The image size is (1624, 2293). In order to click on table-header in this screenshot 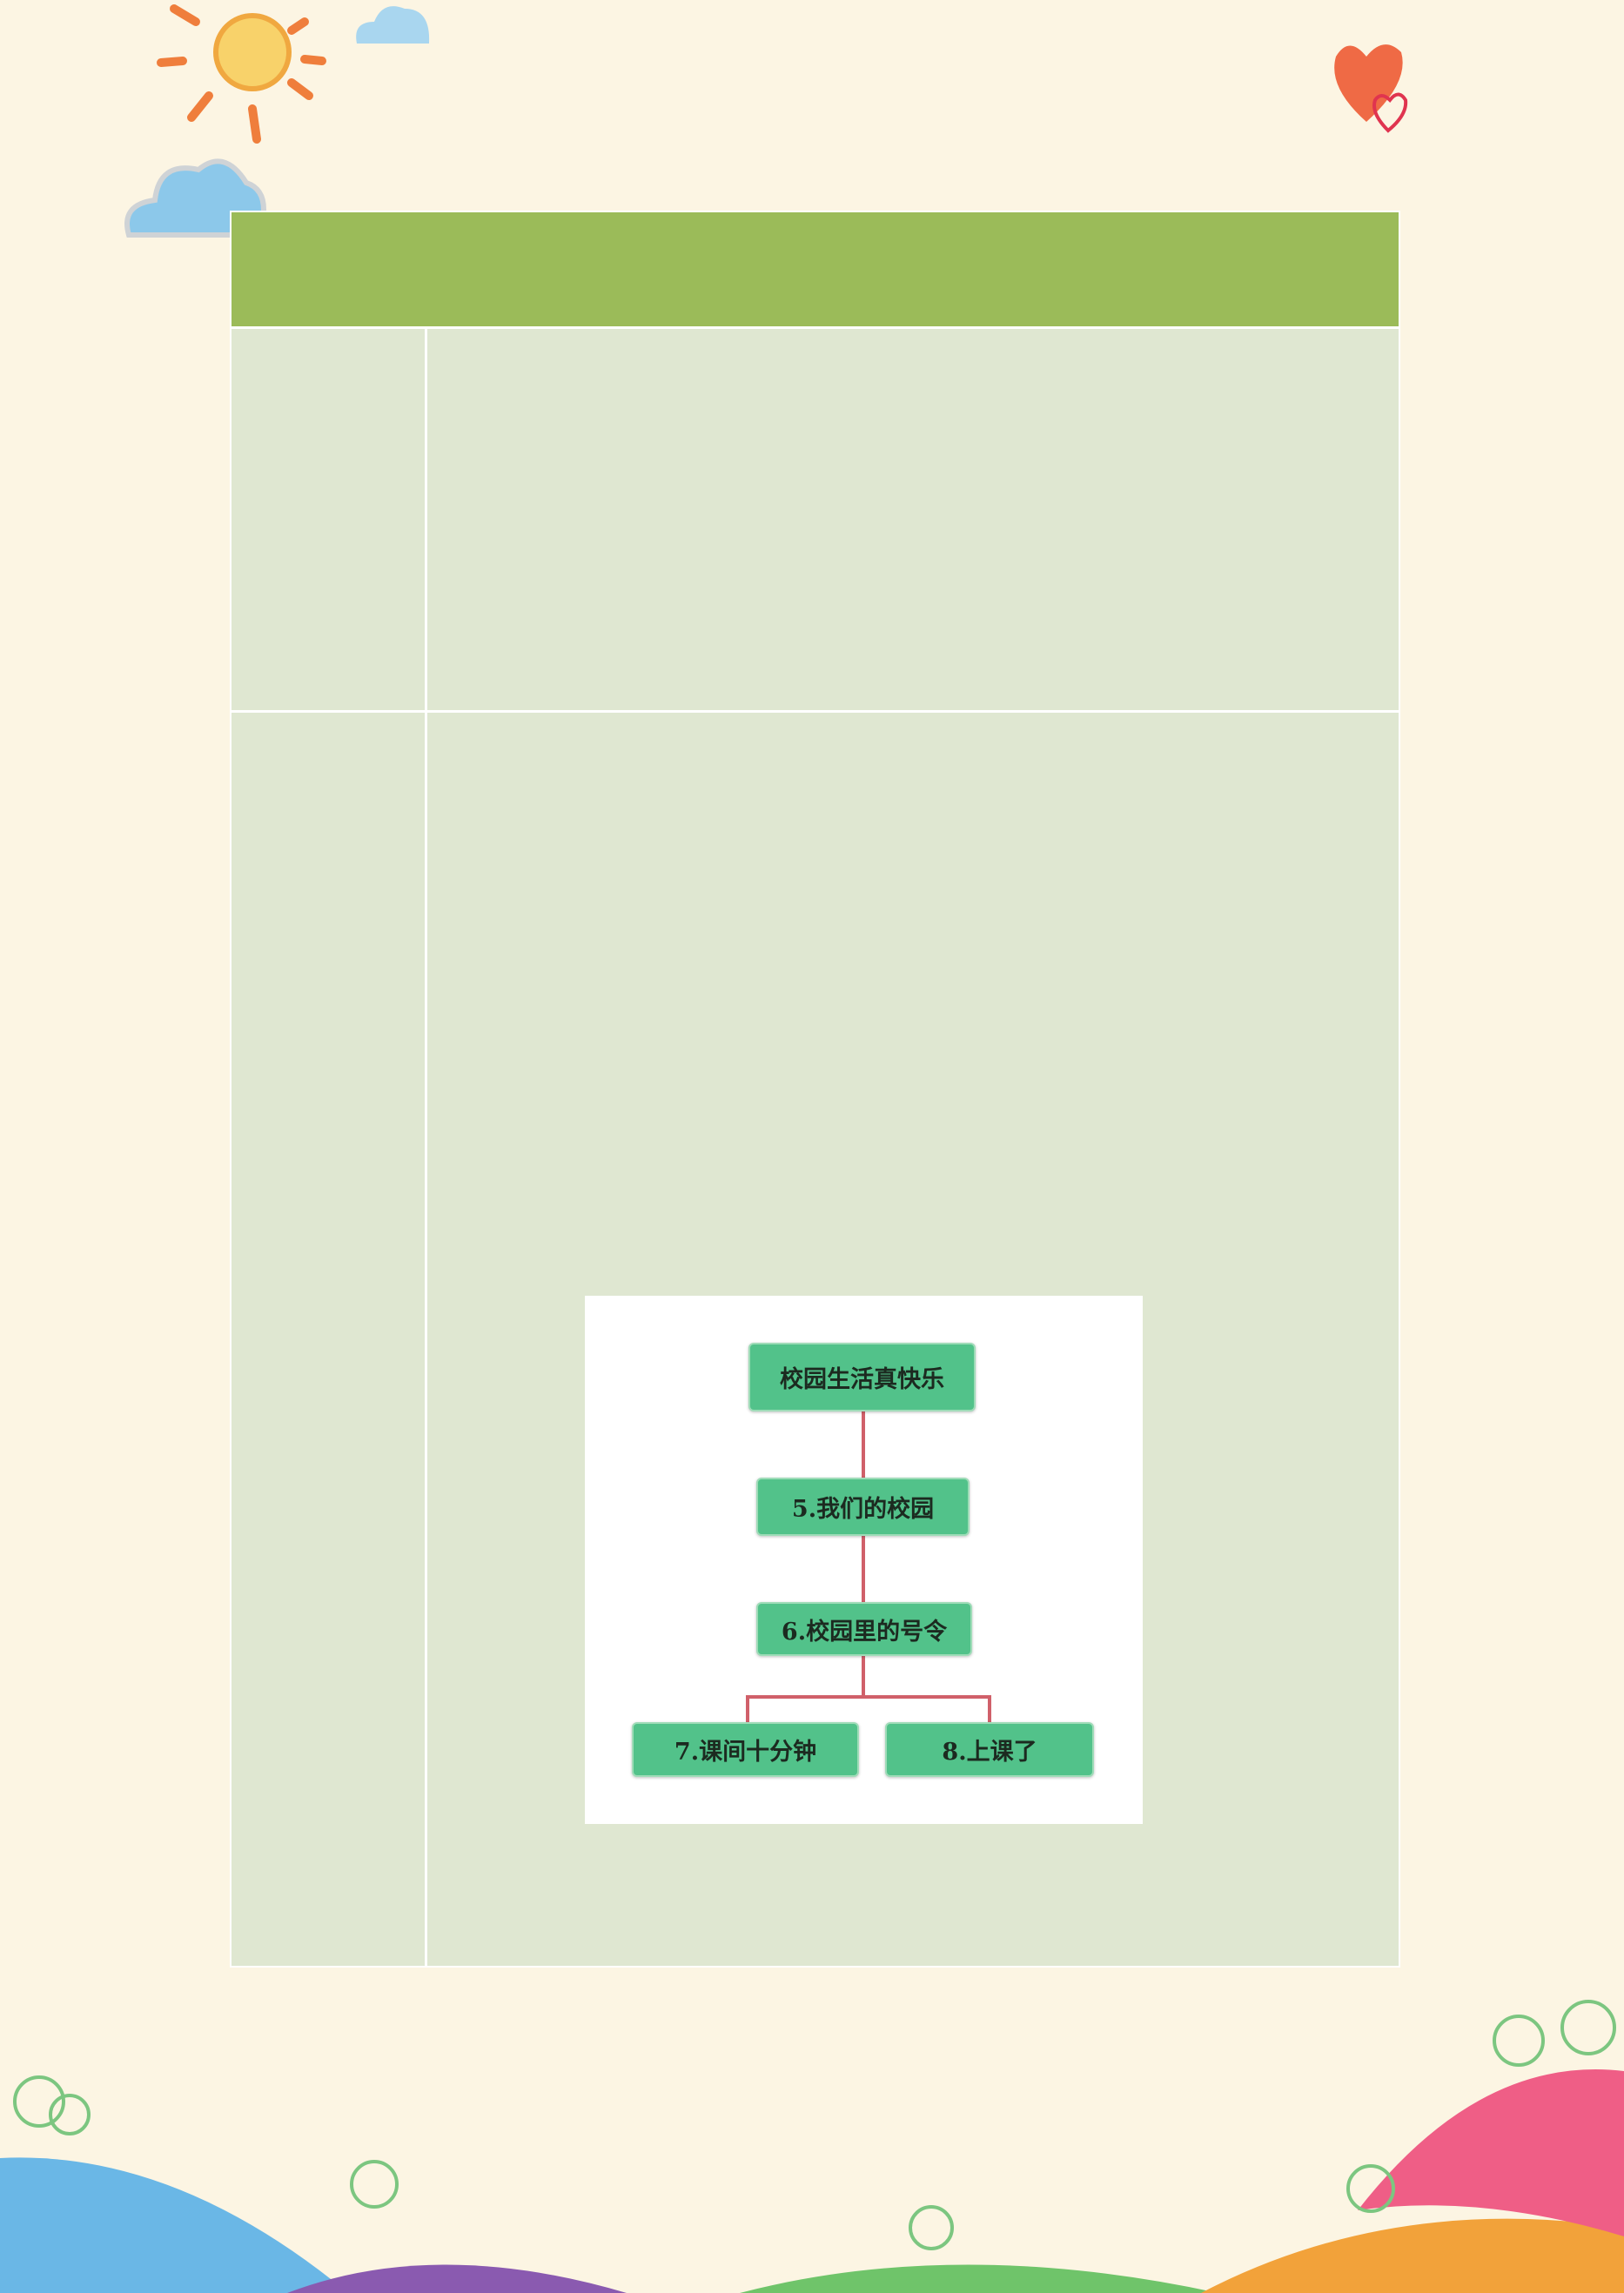, I will do `click(816, 269)`.